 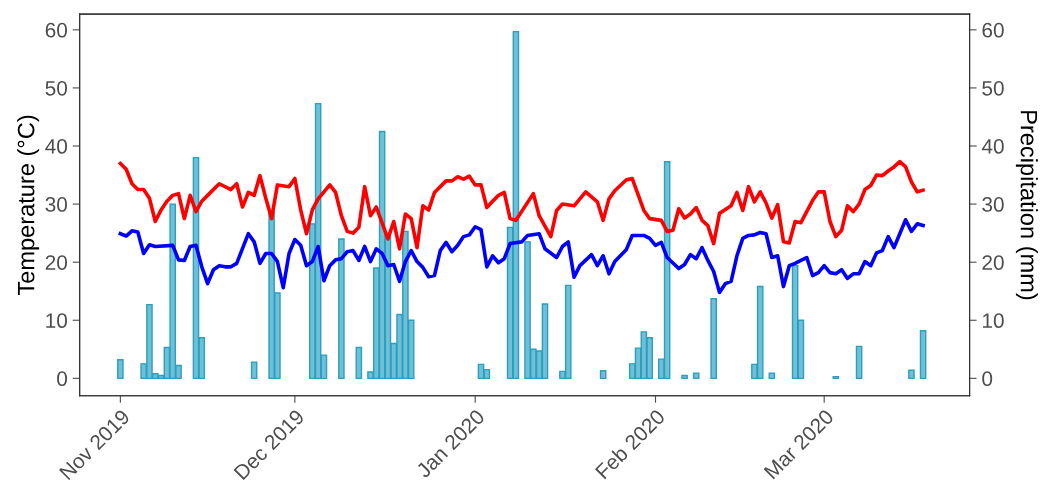 What do you see at coordinates (993, 88) in the screenshot?
I see `y2-tick-label: 50` at bounding box center [993, 88].